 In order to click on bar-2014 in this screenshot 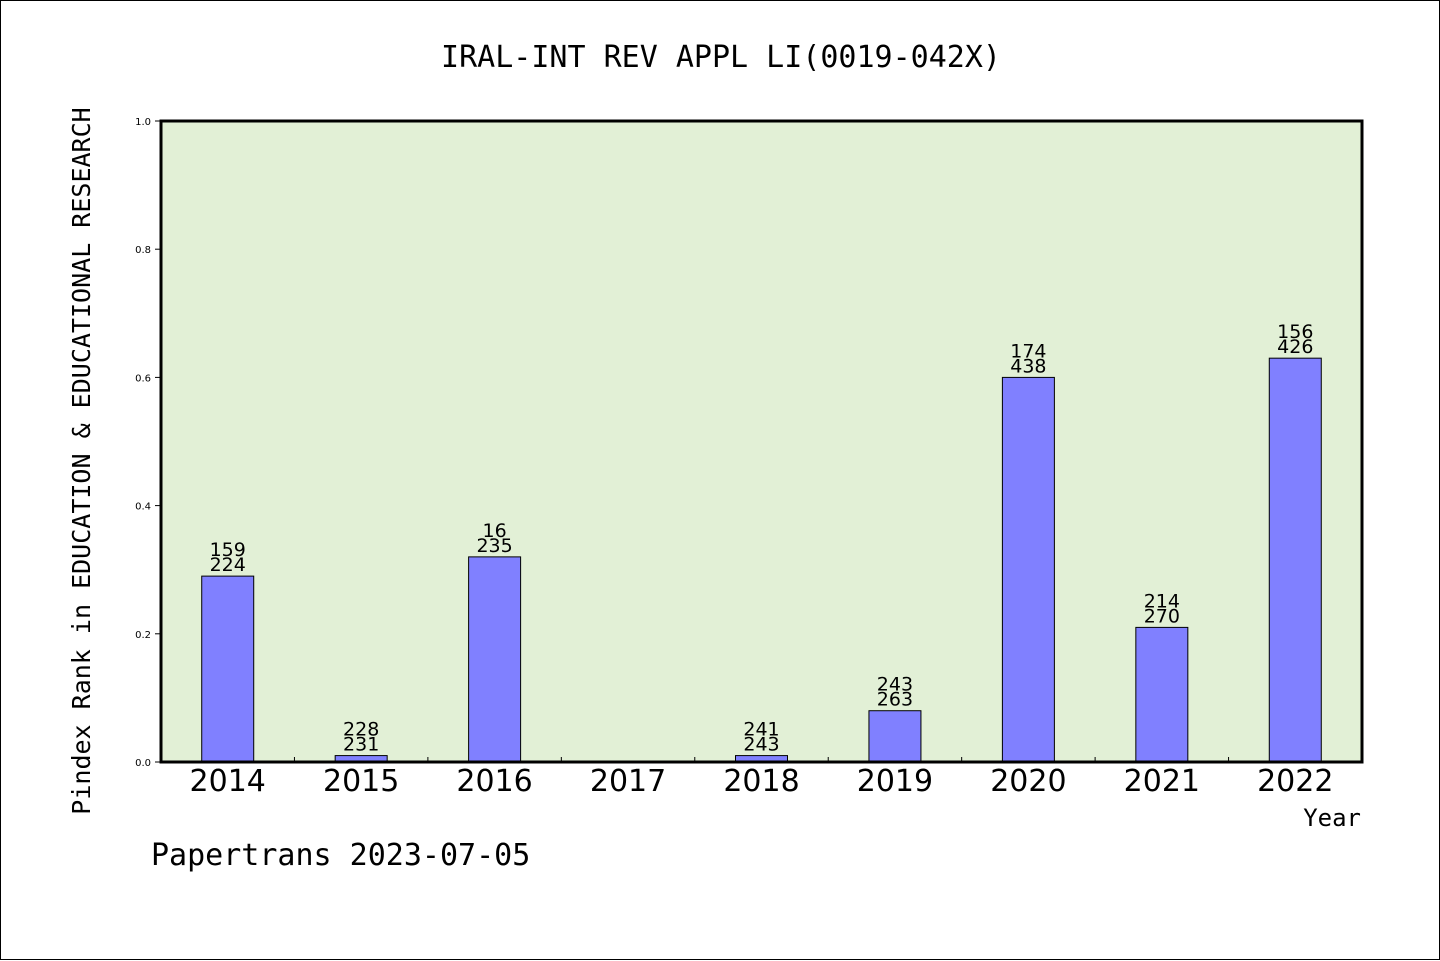, I will do `click(228, 669)`.